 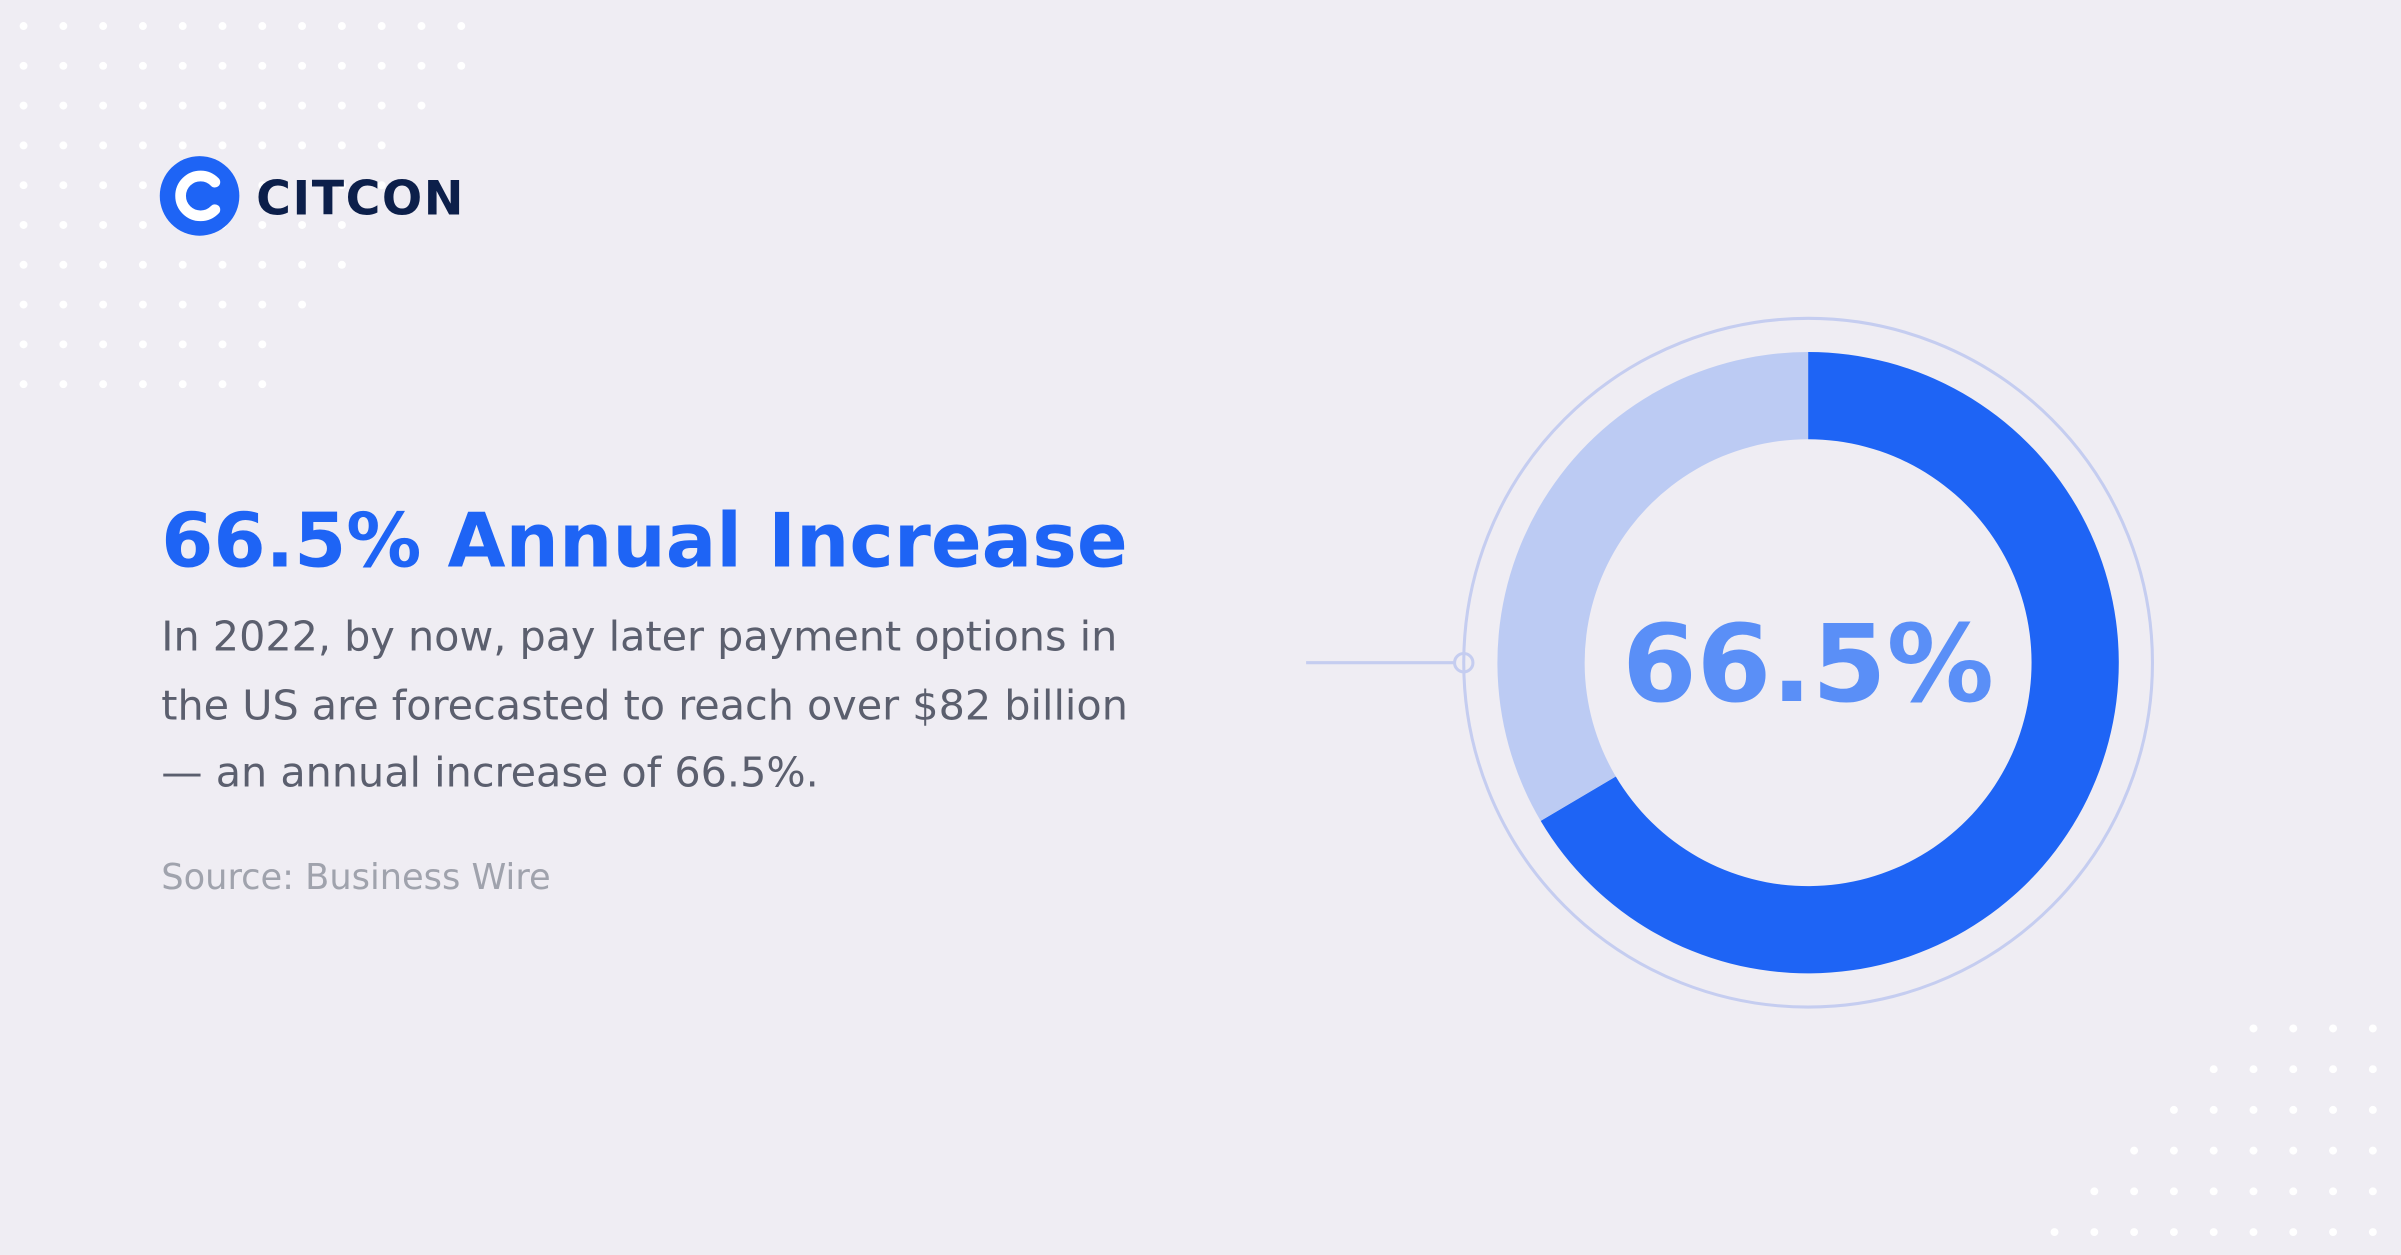 I want to click on logo: CITCON, so click(x=311, y=196).